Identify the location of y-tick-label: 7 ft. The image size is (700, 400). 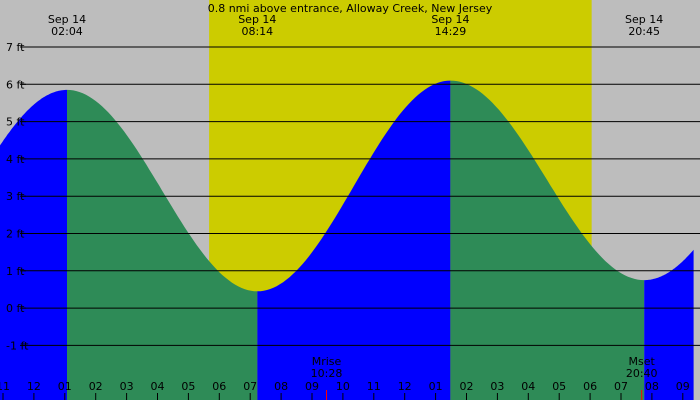
(15, 47).